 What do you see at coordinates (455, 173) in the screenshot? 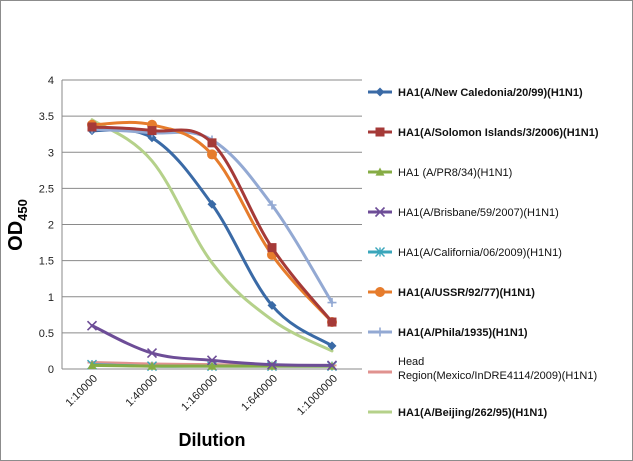
I see `legend-label: HA1 (A/PR8/34)(H1N1)` at bounding box center [455, 173].